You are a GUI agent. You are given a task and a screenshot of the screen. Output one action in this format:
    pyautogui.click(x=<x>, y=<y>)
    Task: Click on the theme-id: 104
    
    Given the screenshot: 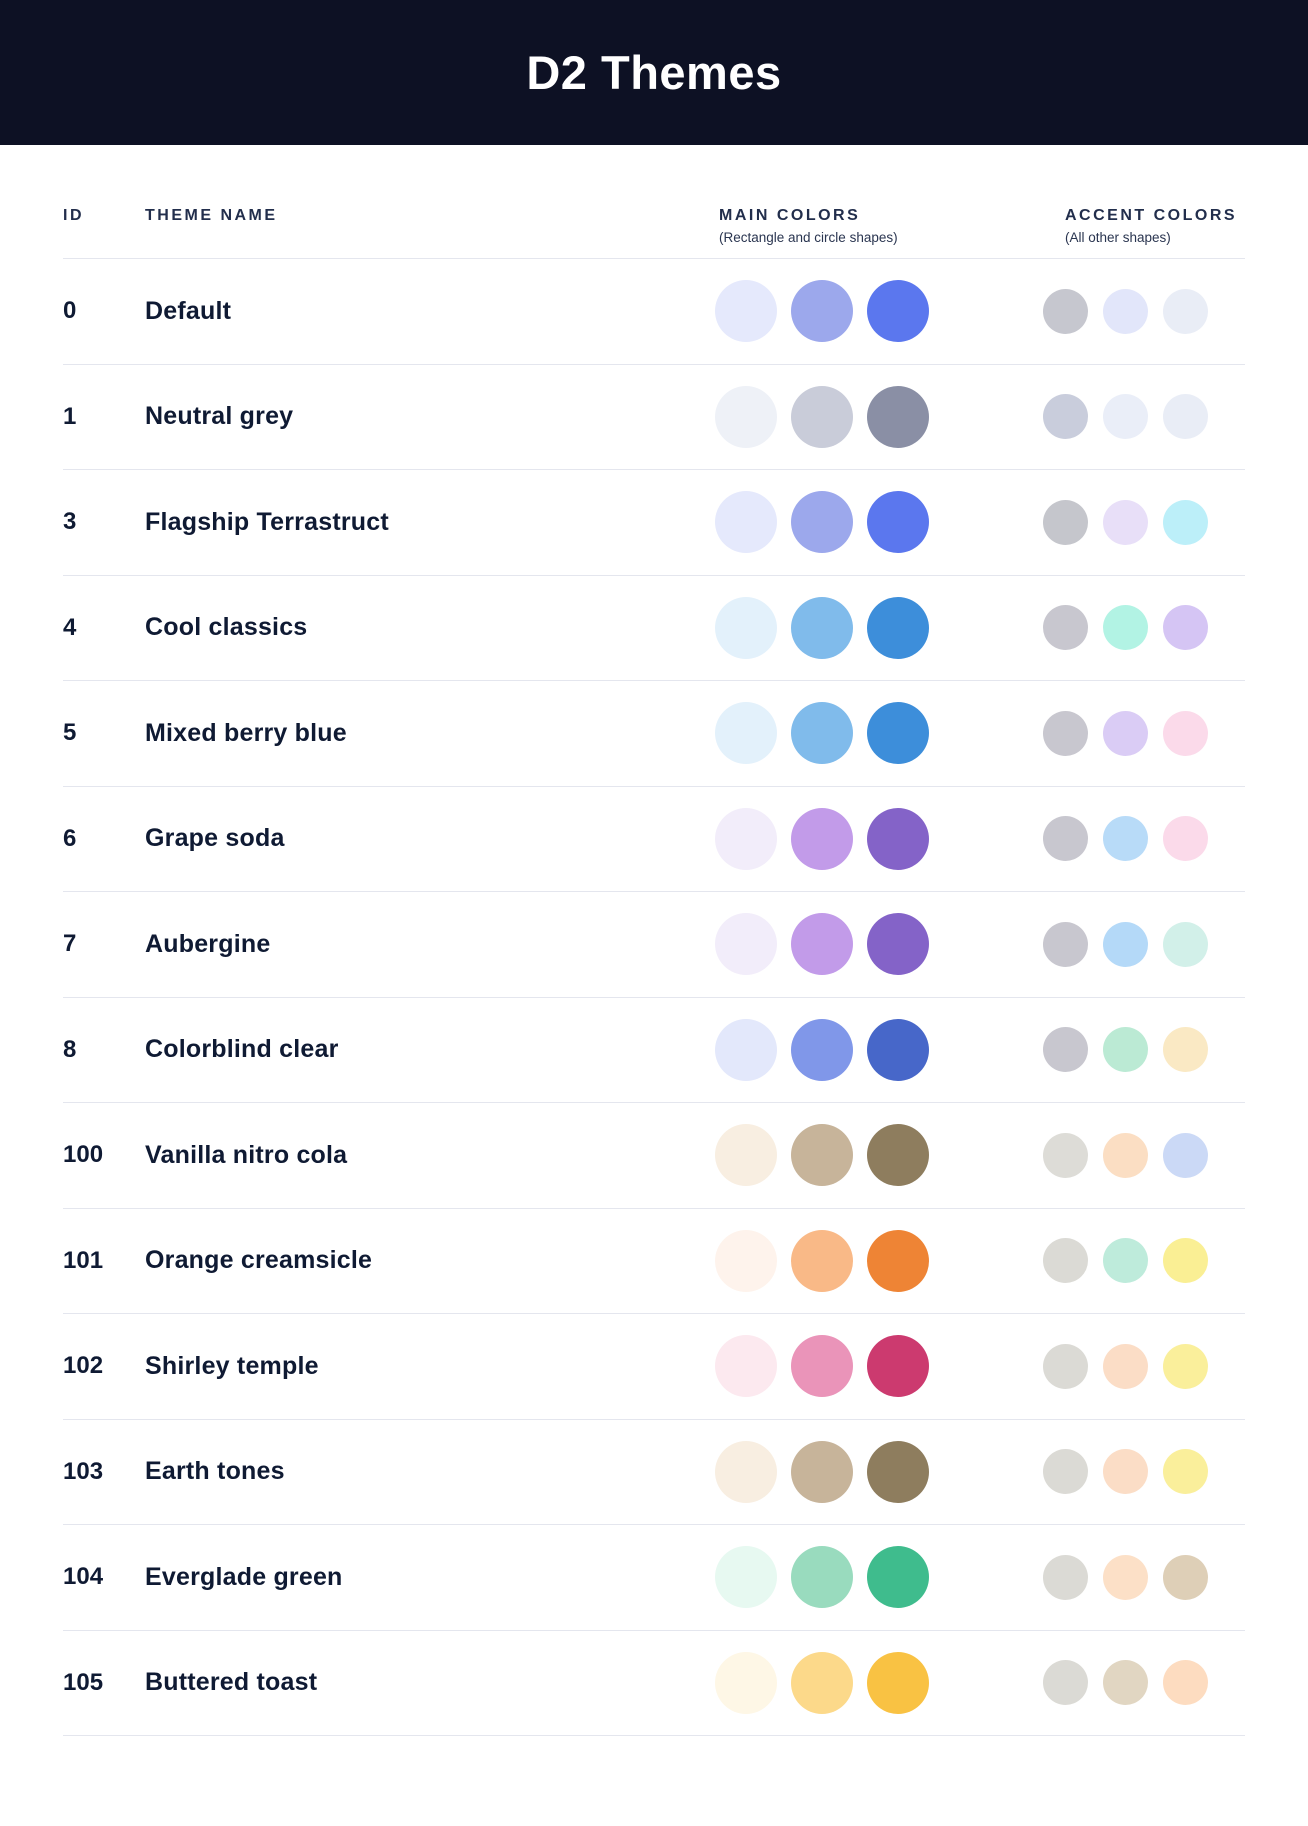 What is the action you would take?
    pyautogui.click(x=83, y=1577)
    